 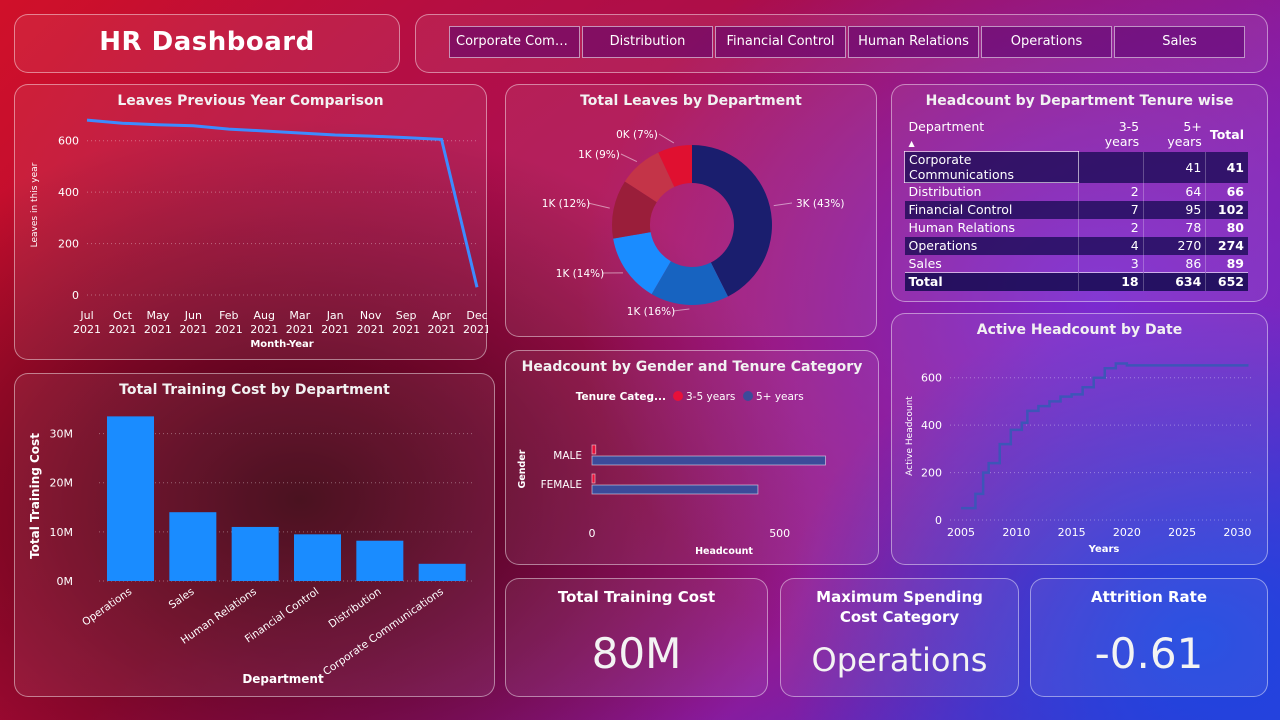 What do you see at coordinates (1046, 42) in the screenshot?
I see `slicer-item-operations: Operations` at bounding box center [1046, 42].